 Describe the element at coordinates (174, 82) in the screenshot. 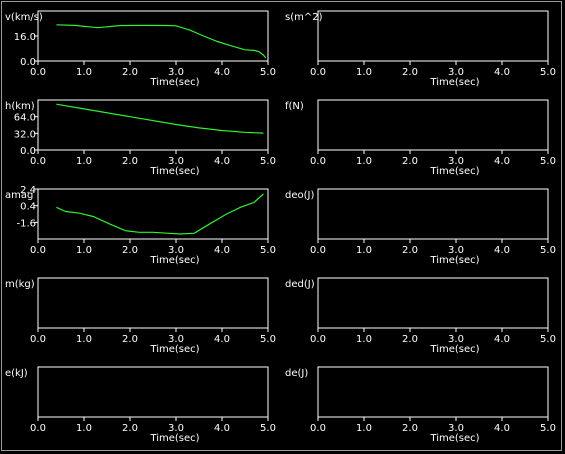

I see `x-axis-title-0: Time(sec)` at that location.